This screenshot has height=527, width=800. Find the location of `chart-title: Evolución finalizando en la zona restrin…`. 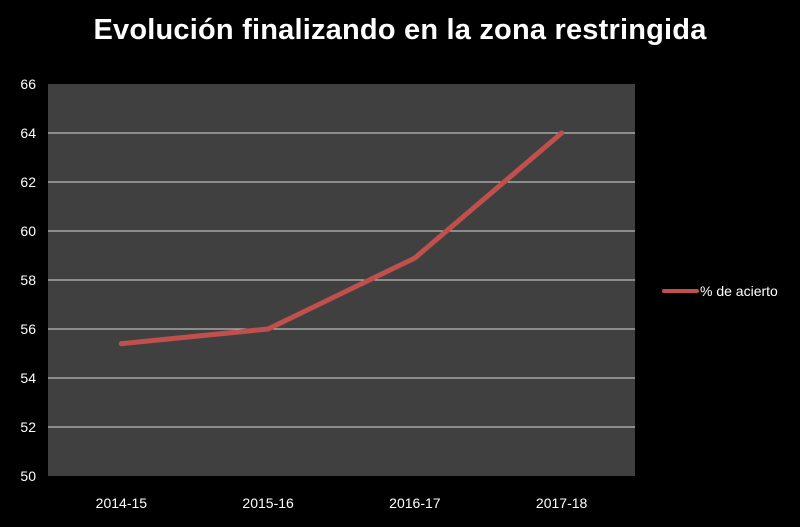

chart-title: Evolución finalizando en la zona restrin… is located at coordinates (400, 30).